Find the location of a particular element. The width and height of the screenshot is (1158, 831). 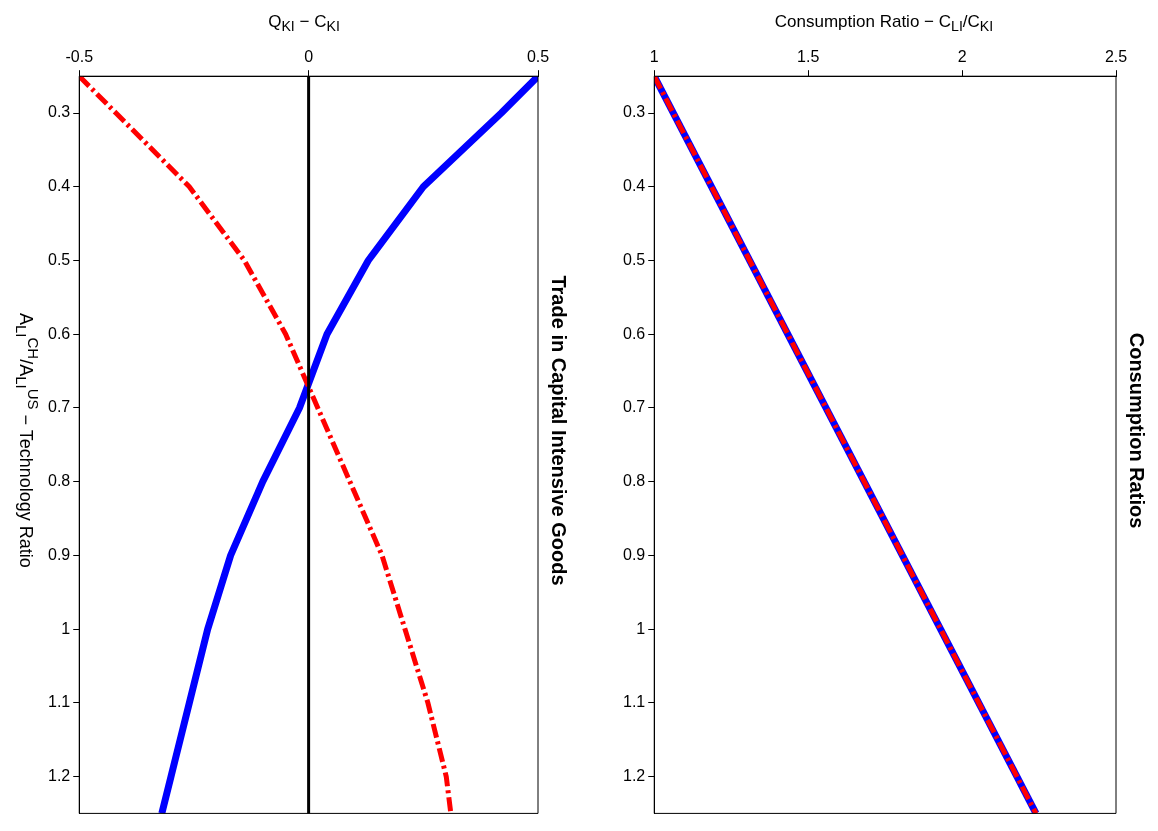

x-tick-label: -0.5 is located at coordinates (79, 57).